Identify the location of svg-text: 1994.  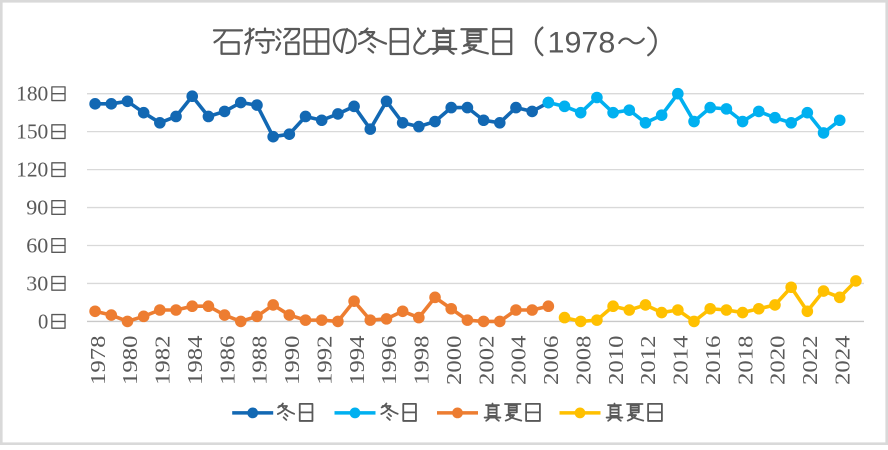
(357, 360).